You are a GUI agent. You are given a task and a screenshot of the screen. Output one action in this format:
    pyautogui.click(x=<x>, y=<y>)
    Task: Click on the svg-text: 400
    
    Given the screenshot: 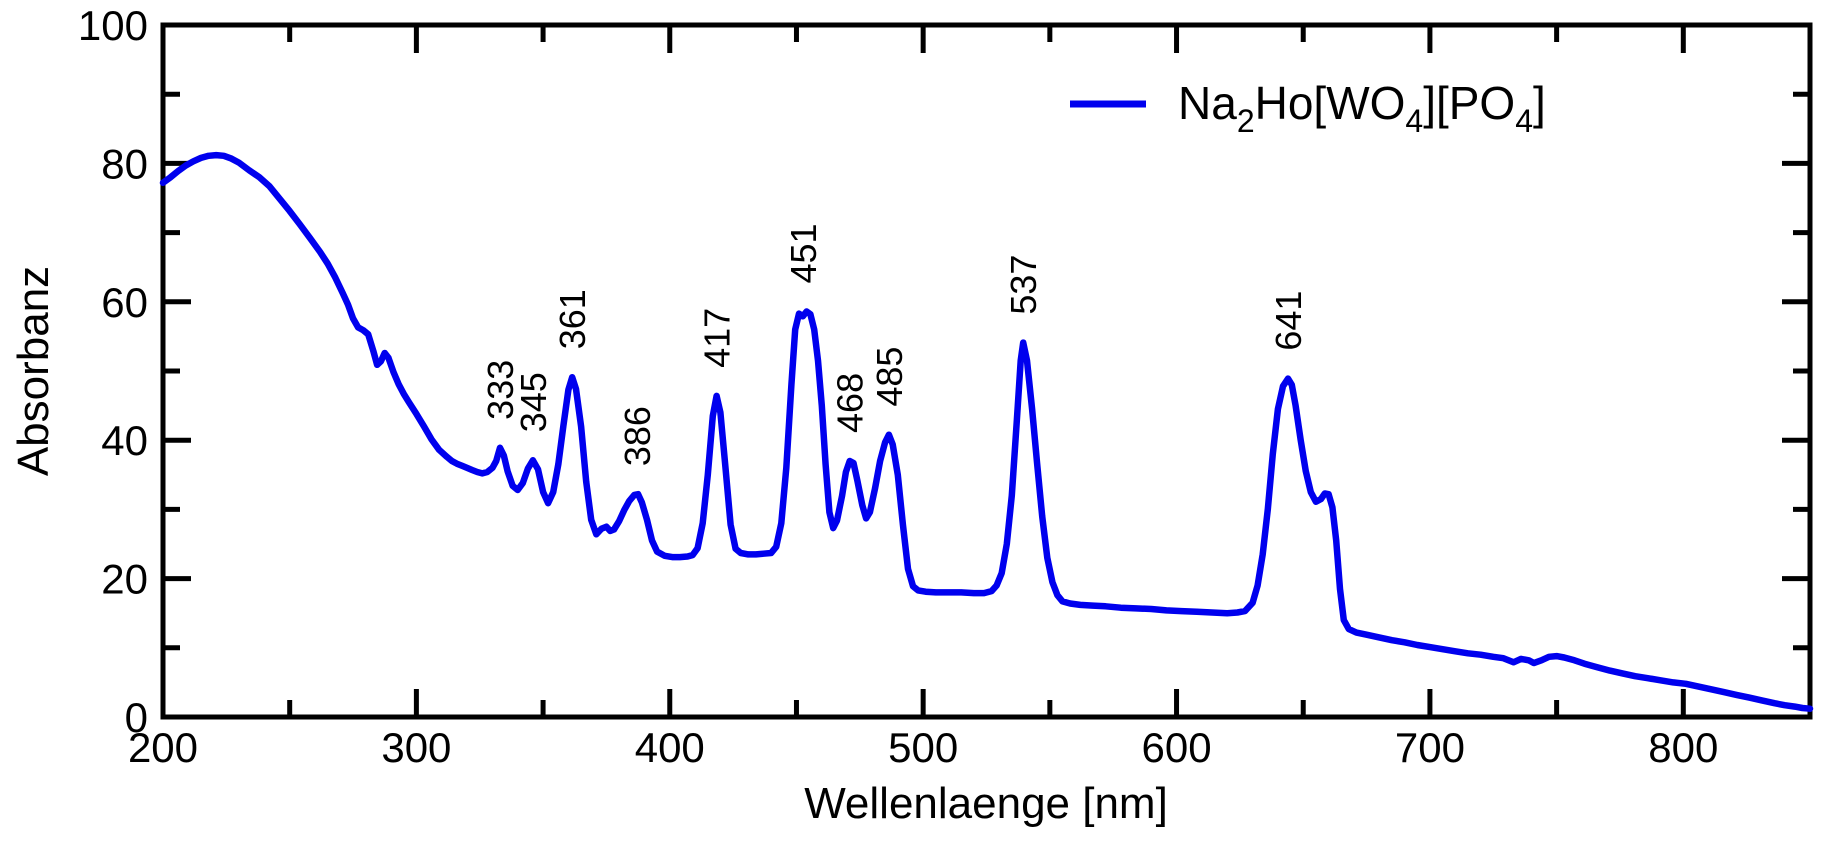 What is the action you would take?
    pyautogui.click(x=670, y=747)
    